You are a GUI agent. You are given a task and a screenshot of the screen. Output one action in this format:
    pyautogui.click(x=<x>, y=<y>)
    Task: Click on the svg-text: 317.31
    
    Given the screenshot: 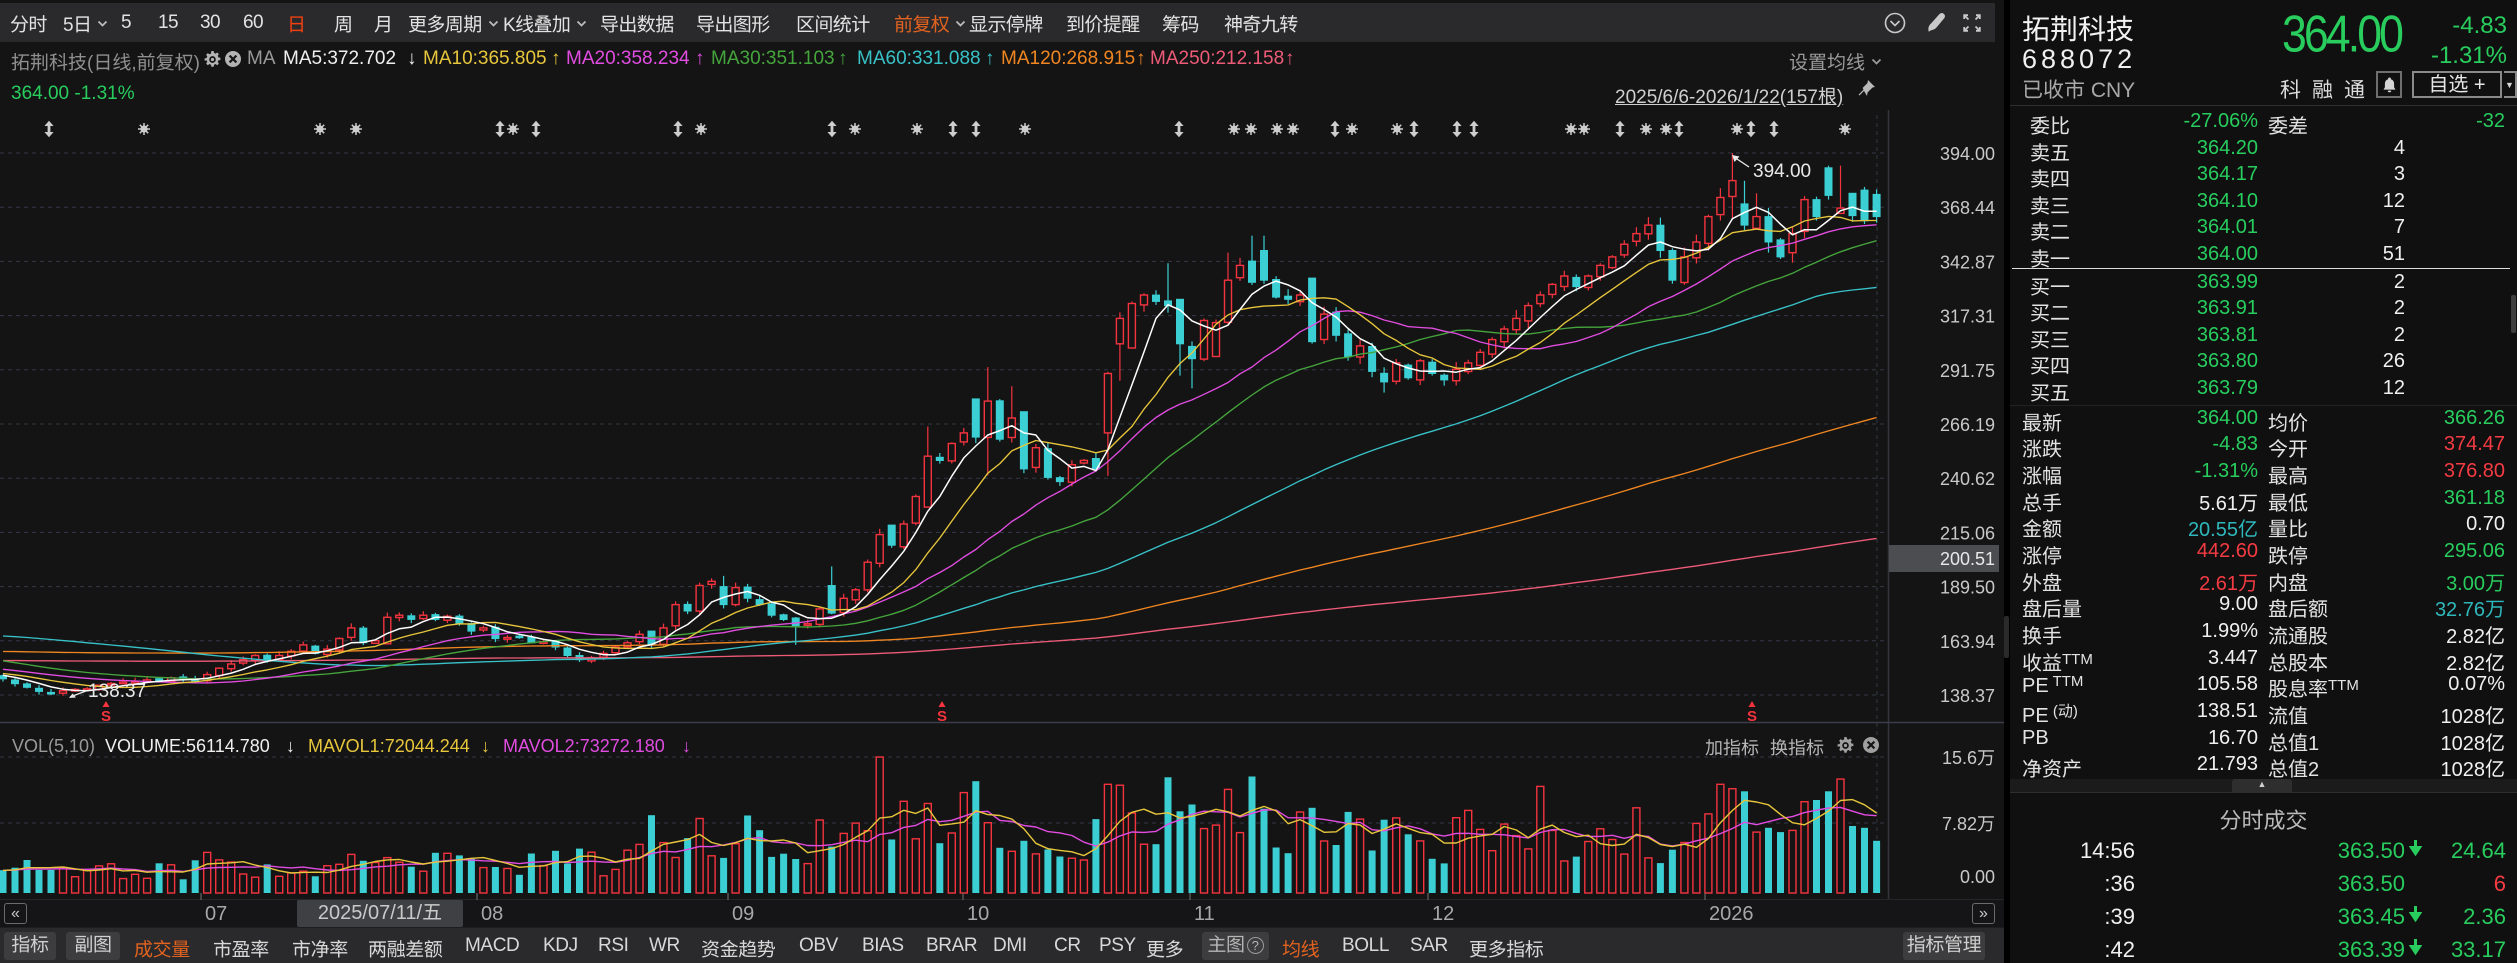 What is the action you would take?
    pyautogui.click(x=1967, y=317)
    